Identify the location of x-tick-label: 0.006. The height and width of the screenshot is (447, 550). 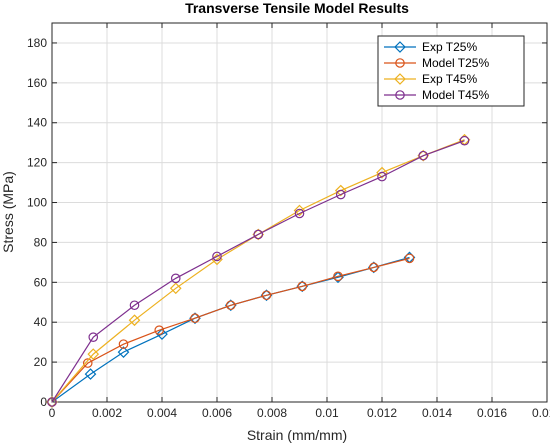
(217, 413).